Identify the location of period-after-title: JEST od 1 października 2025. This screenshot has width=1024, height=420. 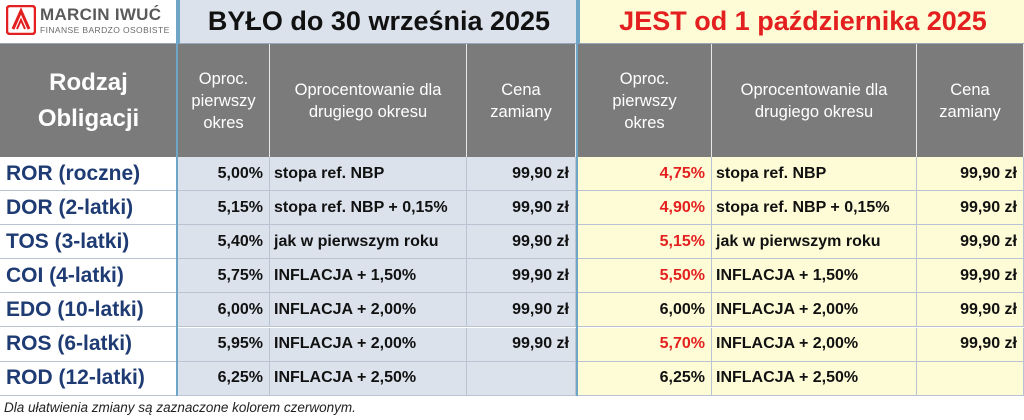
(801, 22).